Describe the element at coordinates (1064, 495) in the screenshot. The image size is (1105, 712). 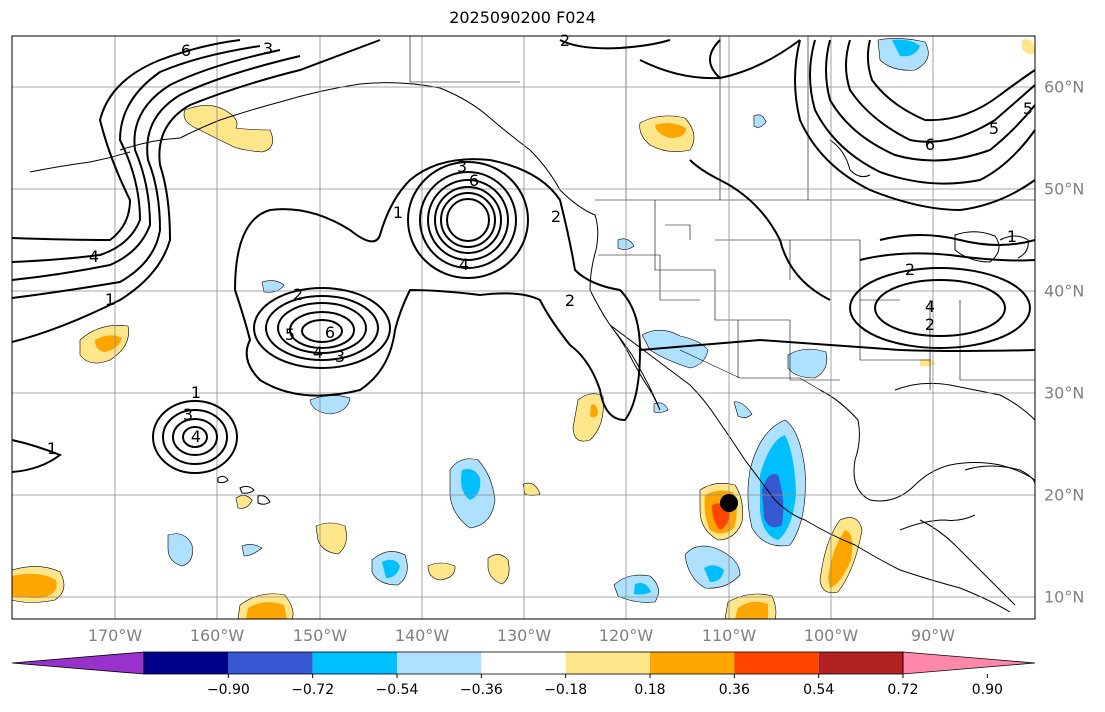
I see `lat-label: 20°N` at that location.